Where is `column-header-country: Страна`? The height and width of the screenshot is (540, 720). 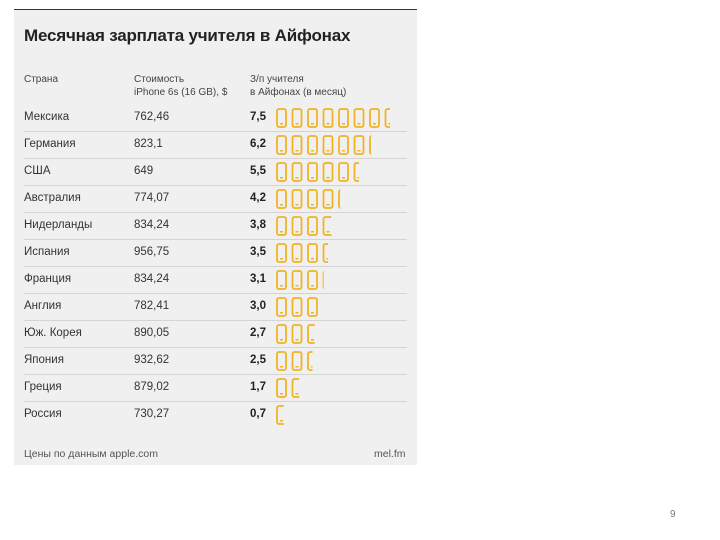
column-header-country: Страна is located at coordinates (41, 79).